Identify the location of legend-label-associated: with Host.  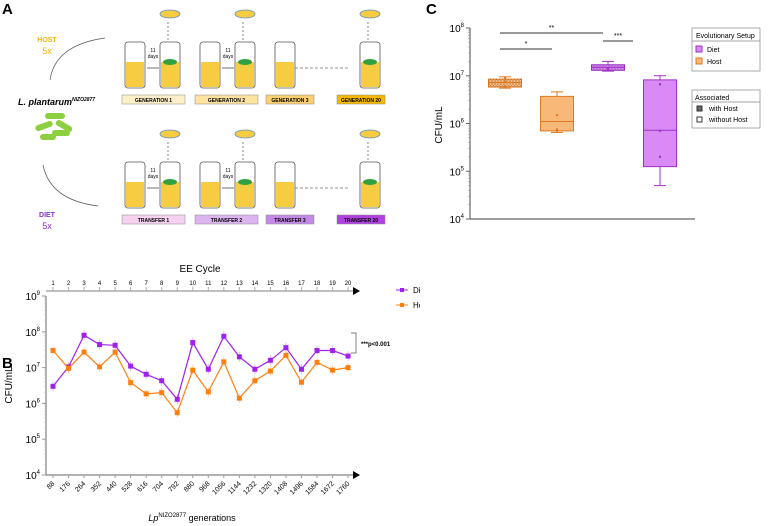
(723, 109).